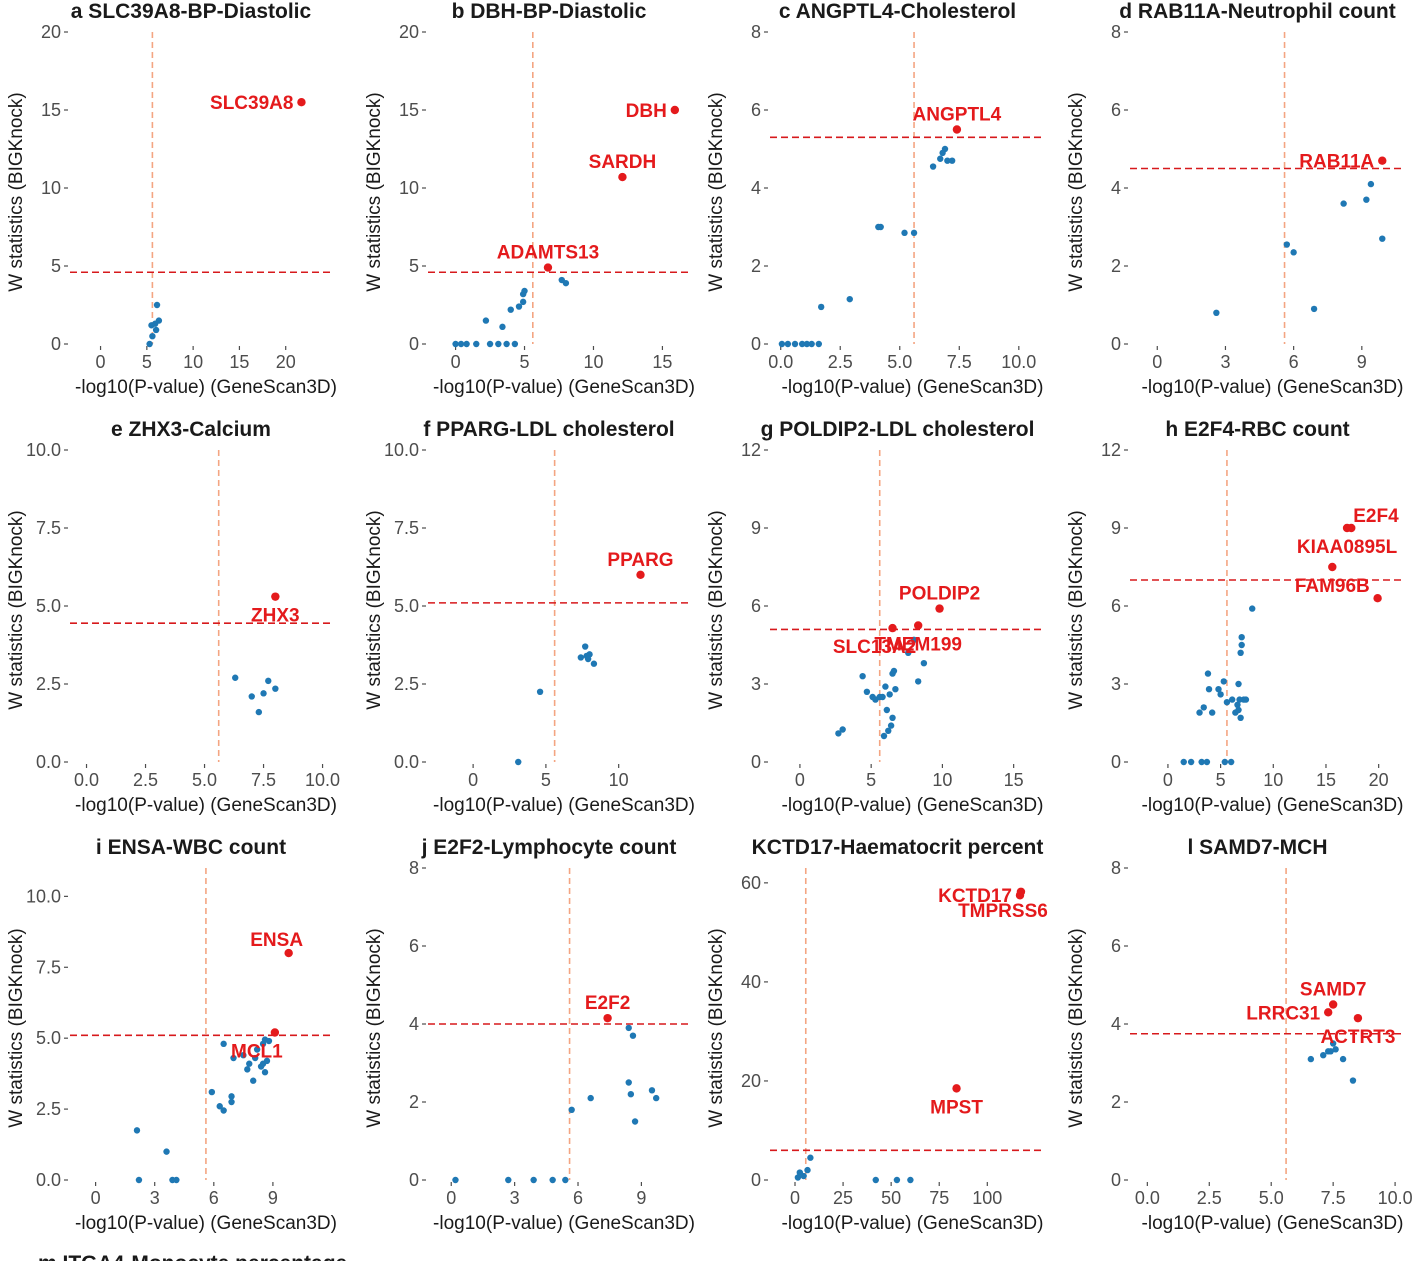  Describe the element at coordinates (1116, 684) in the screenshot. I see `y-tick-label: 3` at that location.